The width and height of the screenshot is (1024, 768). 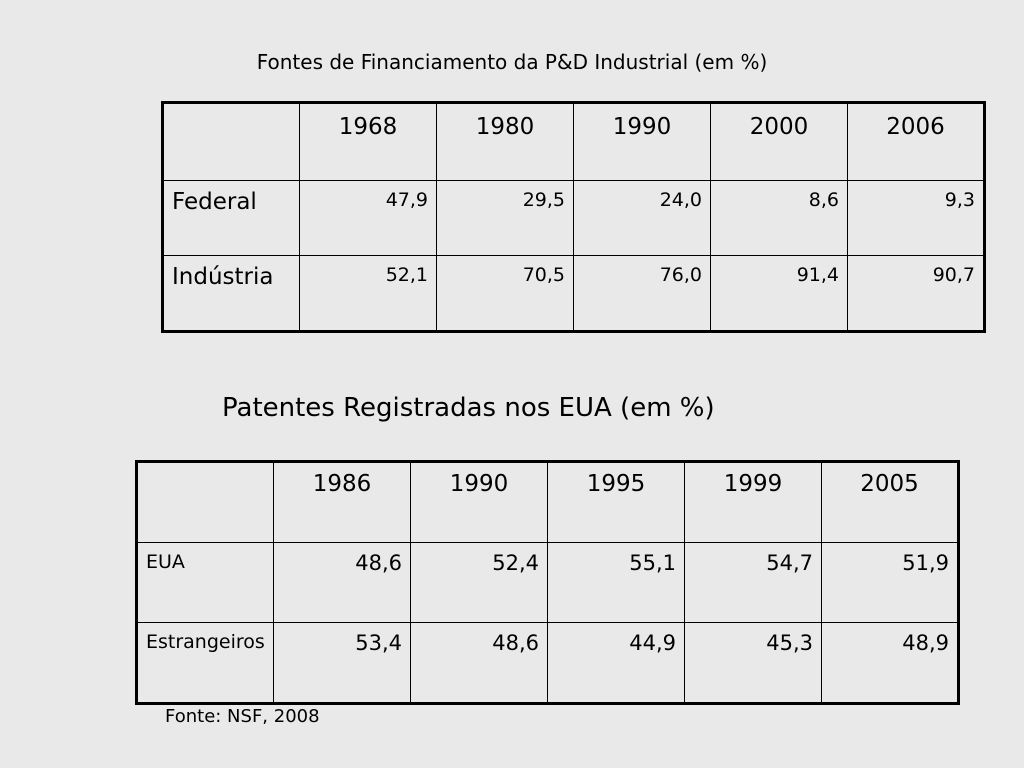 What do you see at coordinates (616, 502) in the screenshot?
I see `header-cell: 1995` at bounding box center [616, 502].